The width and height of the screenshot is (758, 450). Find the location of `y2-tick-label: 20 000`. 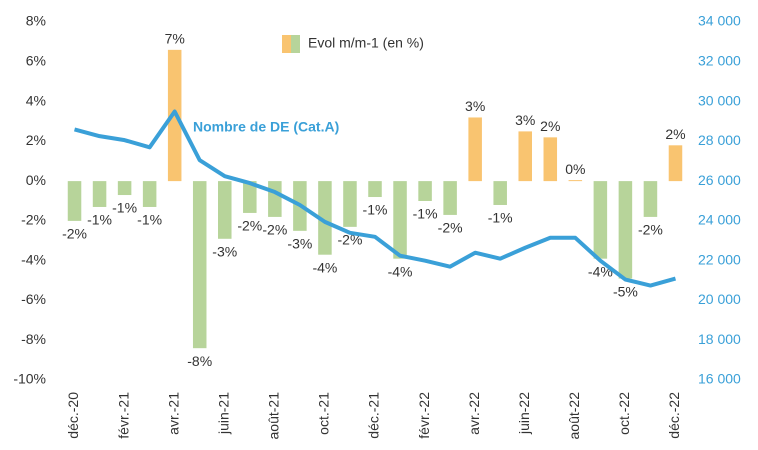

y2-tick-label: 20 000 is located at coordinates (719, 299).